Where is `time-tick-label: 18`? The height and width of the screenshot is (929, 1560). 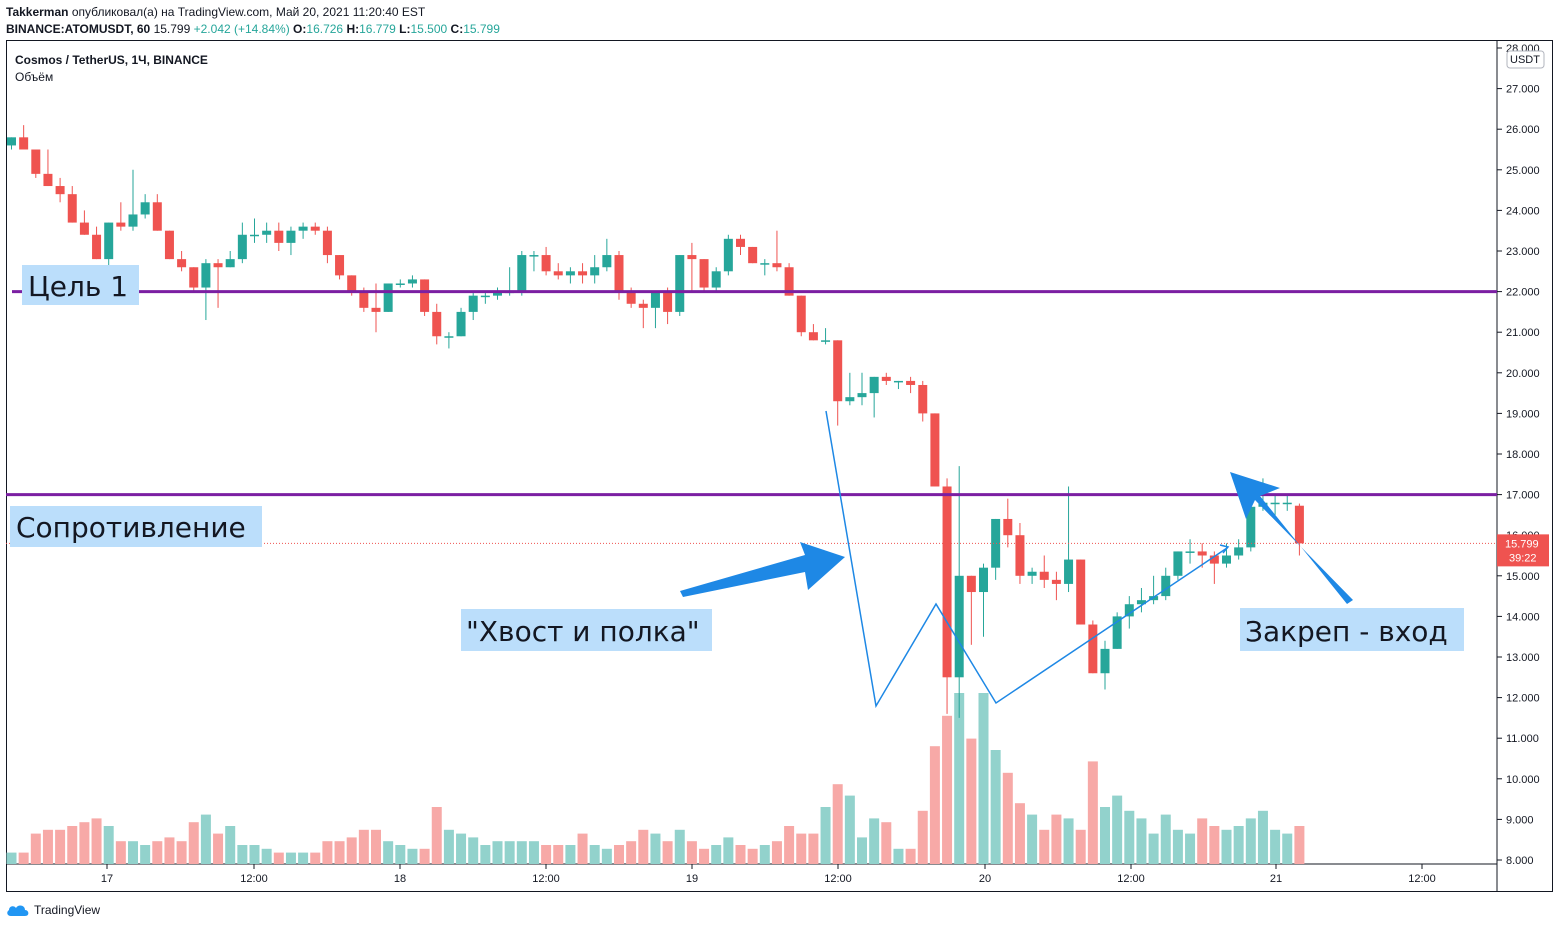
time-tick-label: 18 is located at coordinates (400, 879).